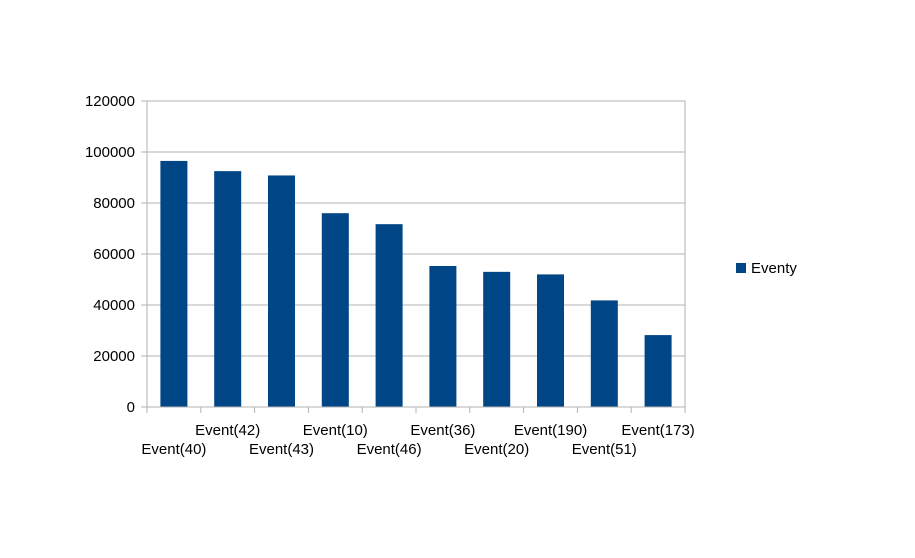 The height and width of the screenshot is (558, 915). Describe the element at coordinates (389, 449) in the screenshot. I see `x-tick-label: Event(46)` at that location.